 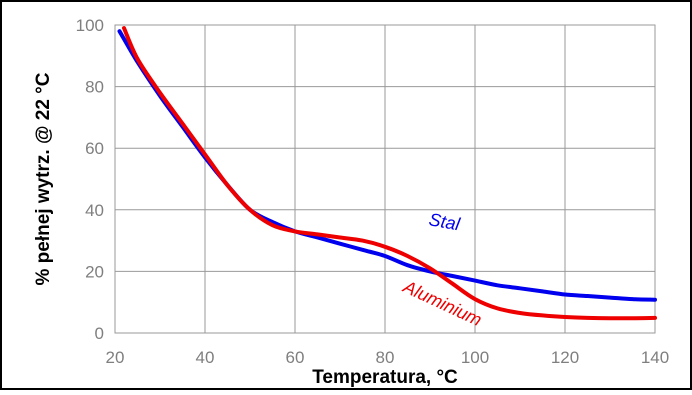 What do you see at coordinates (295, 357) in the screenshot?
I see `x-tick-label-60: 60` at bounding box center [295, 357].